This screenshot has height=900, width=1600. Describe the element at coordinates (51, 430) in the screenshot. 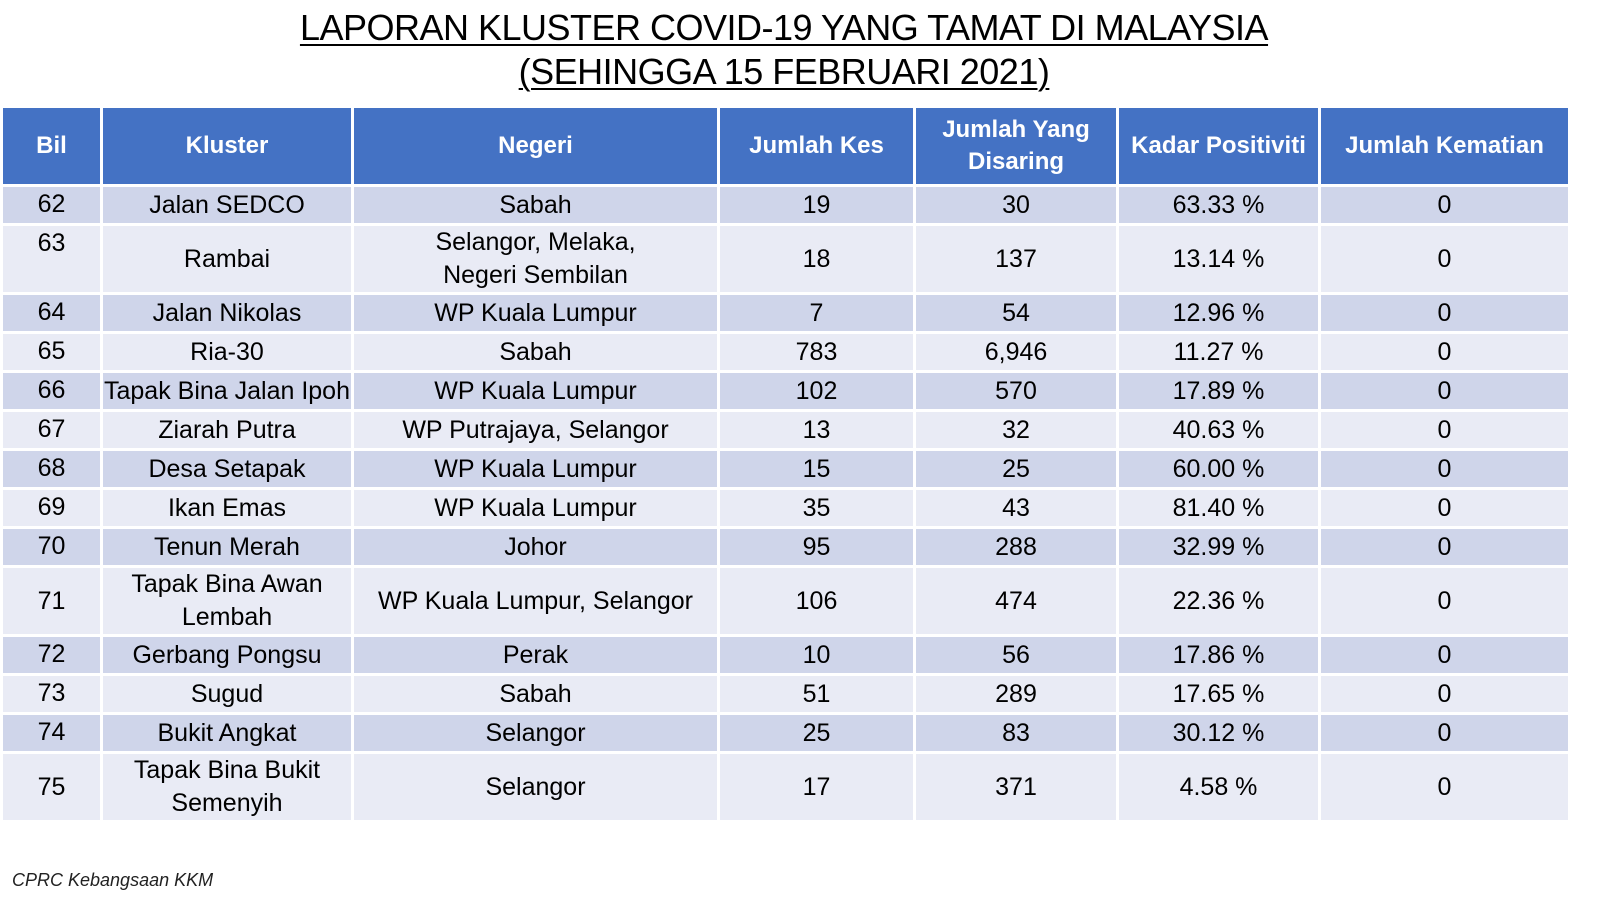

I see `cell-bil: 67` at that location.